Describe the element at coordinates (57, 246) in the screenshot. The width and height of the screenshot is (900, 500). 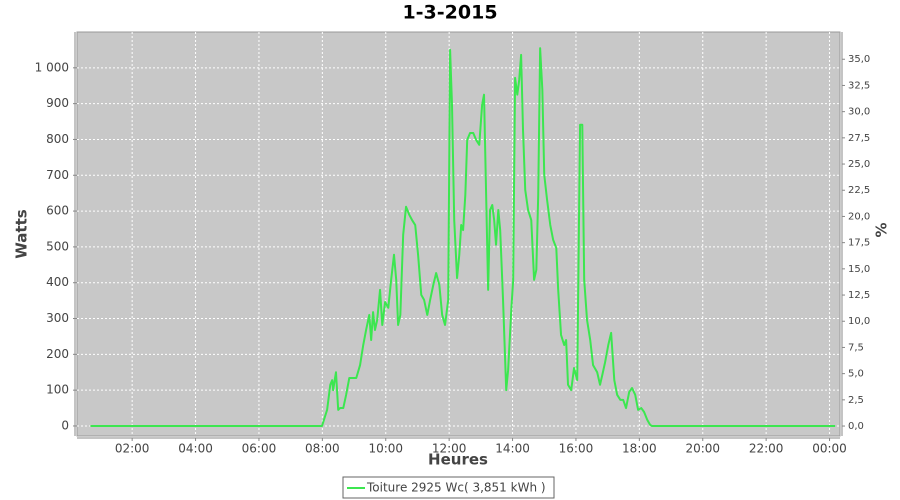
I see `y-tick-label: 500` at that location.